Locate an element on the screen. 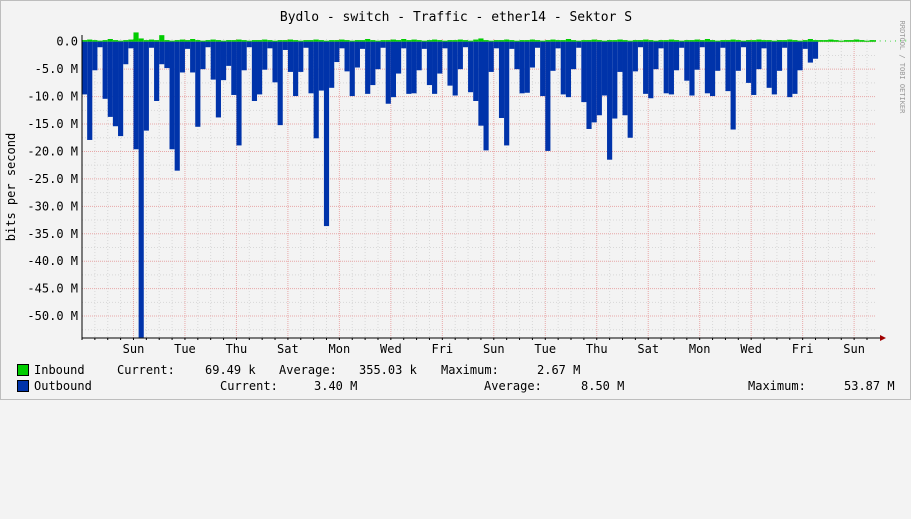 The image size is (911, 519). x-tick-label: Fri is located at coordinates (803, 349).